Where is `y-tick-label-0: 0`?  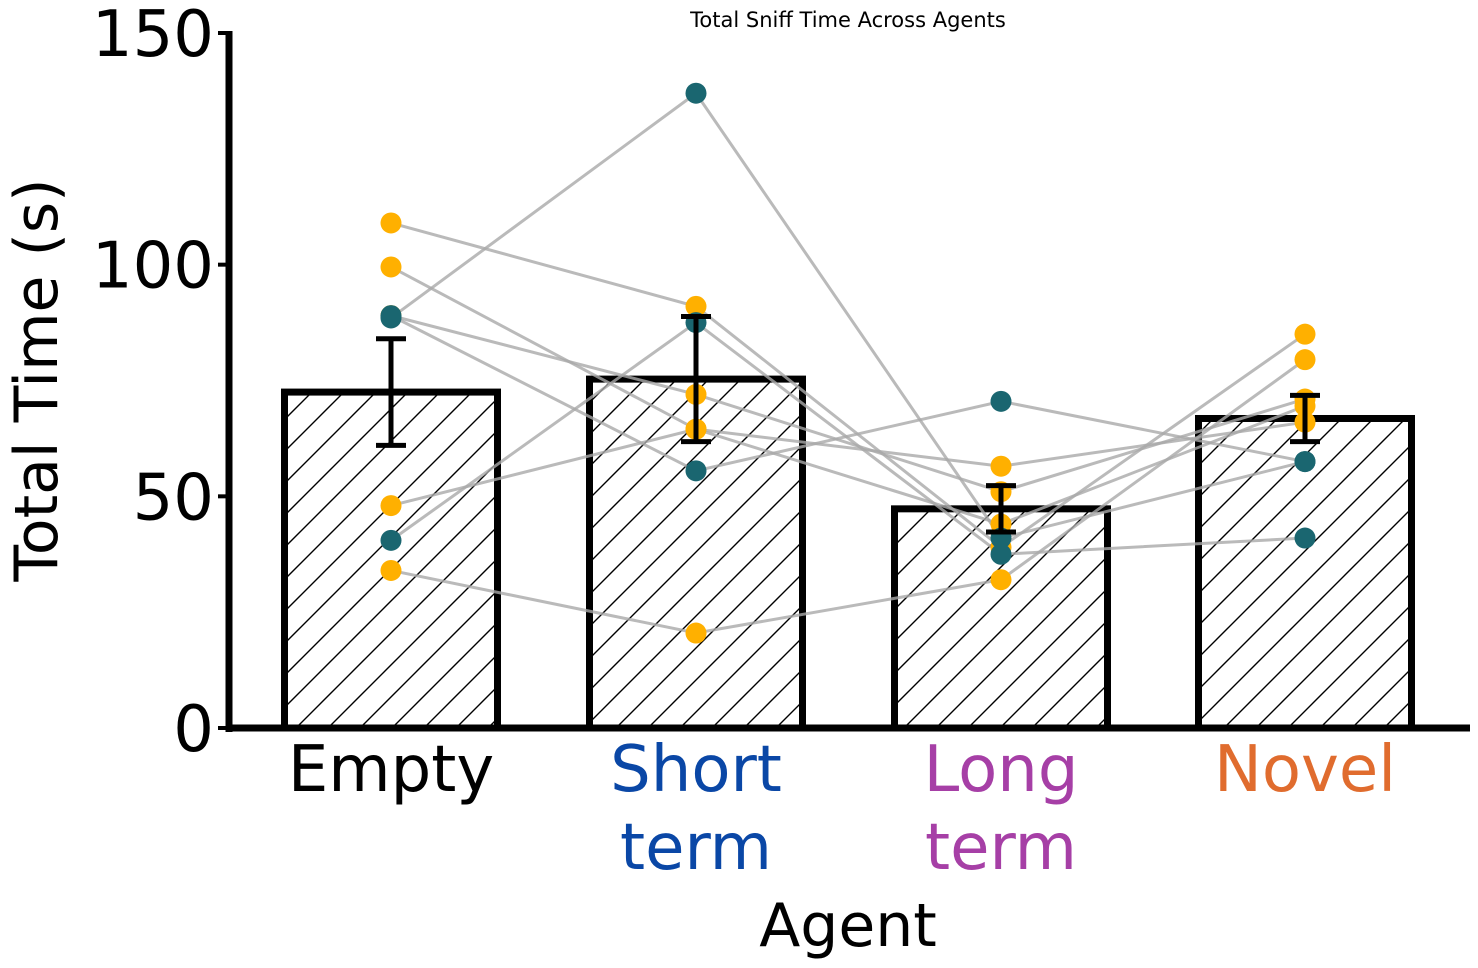 y-tick-label-0: 0 is located at coordinates (193, 730).